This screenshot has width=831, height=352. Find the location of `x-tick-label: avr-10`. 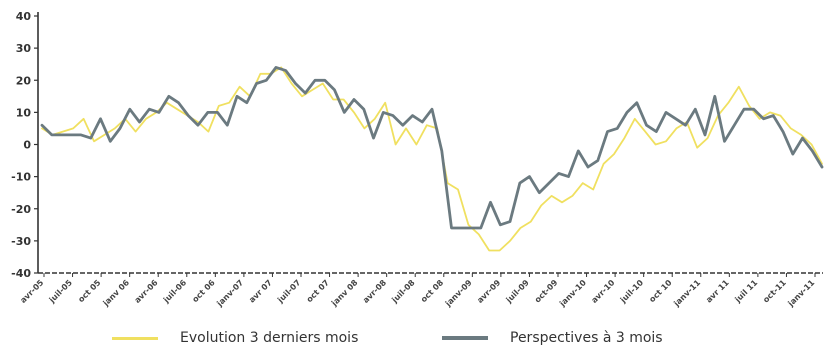

x-tick-label: avr-10 is located at coordinates (603, 291).